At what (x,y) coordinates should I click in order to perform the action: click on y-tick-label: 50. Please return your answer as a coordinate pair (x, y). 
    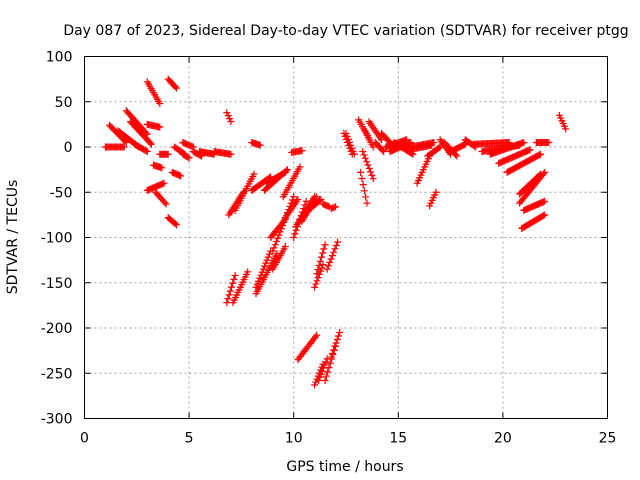
    Looking at the image, I should click on (64, 103).